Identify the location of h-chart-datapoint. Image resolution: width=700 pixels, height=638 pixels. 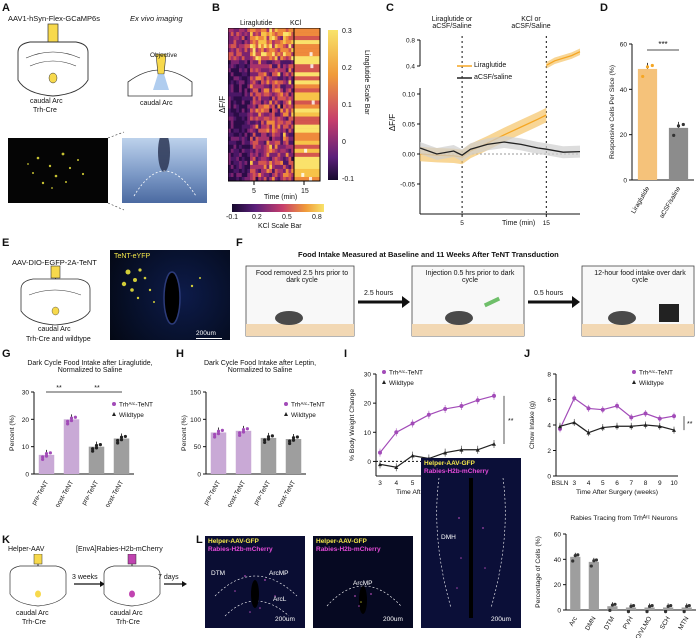
(247, 429).